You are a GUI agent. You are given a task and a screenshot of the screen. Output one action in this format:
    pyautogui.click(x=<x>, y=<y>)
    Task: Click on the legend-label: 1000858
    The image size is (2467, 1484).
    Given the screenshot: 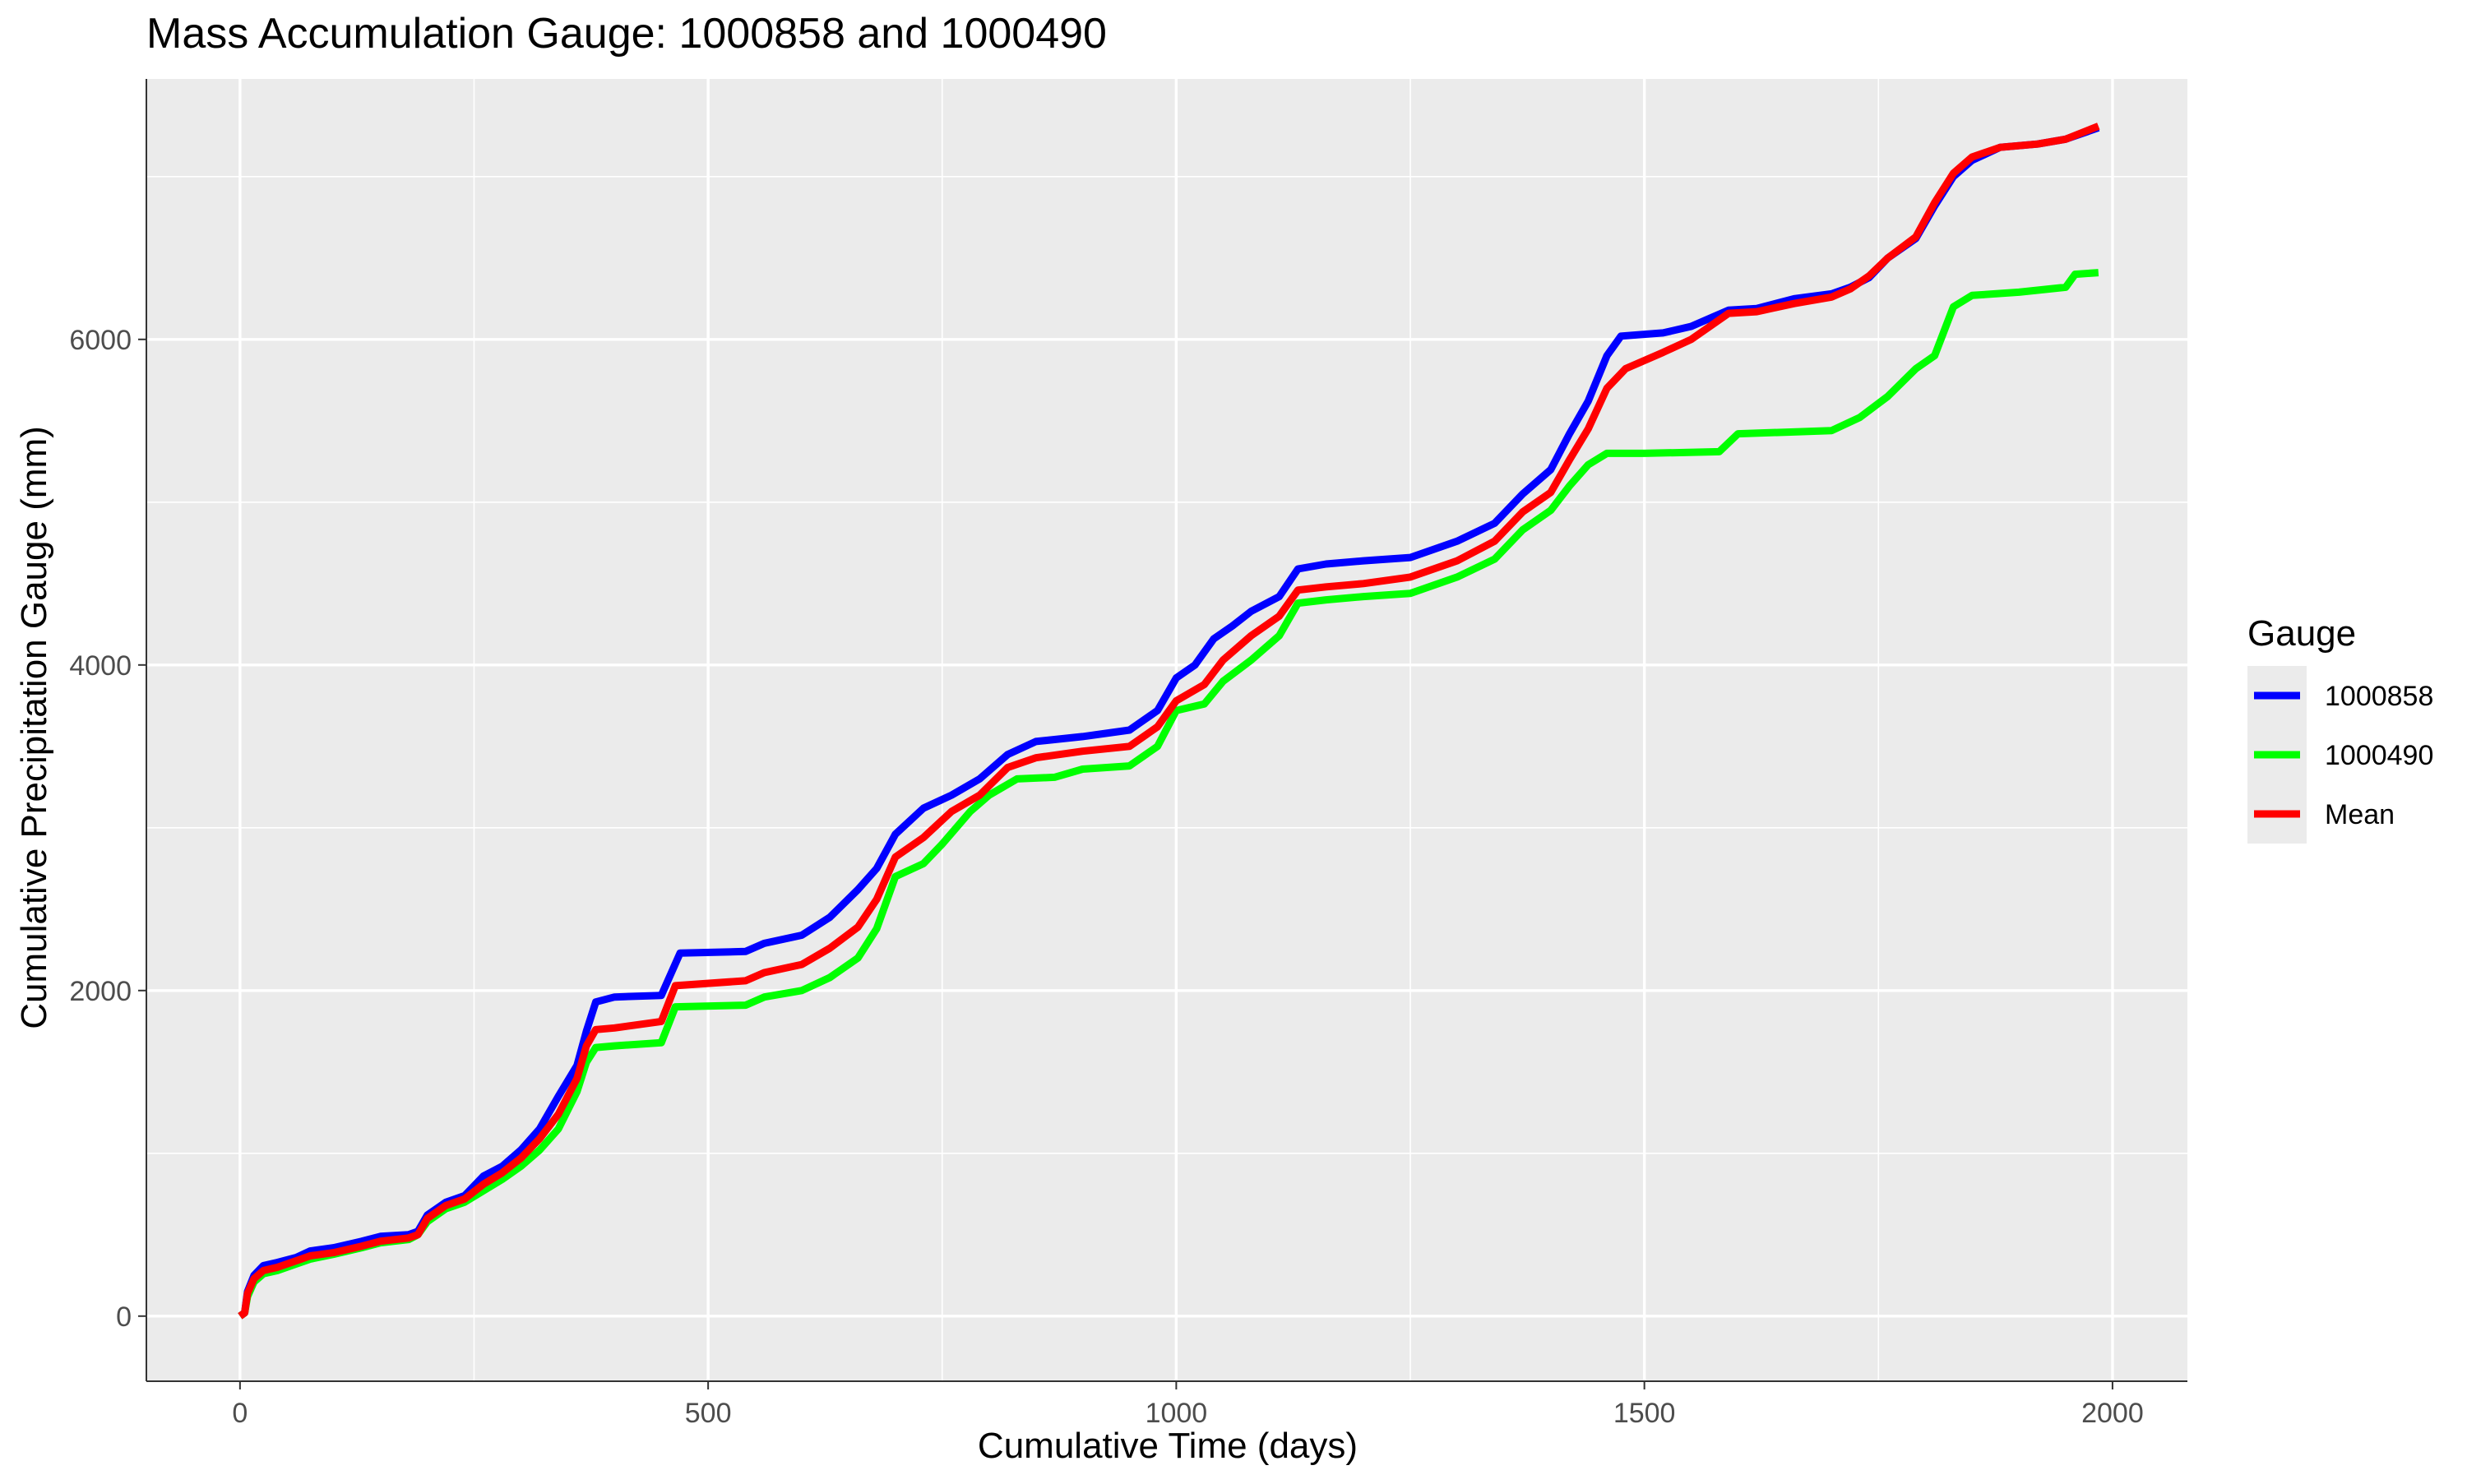 What is the action you would take?
    pyautogui.click(x=2379, y=696)
    